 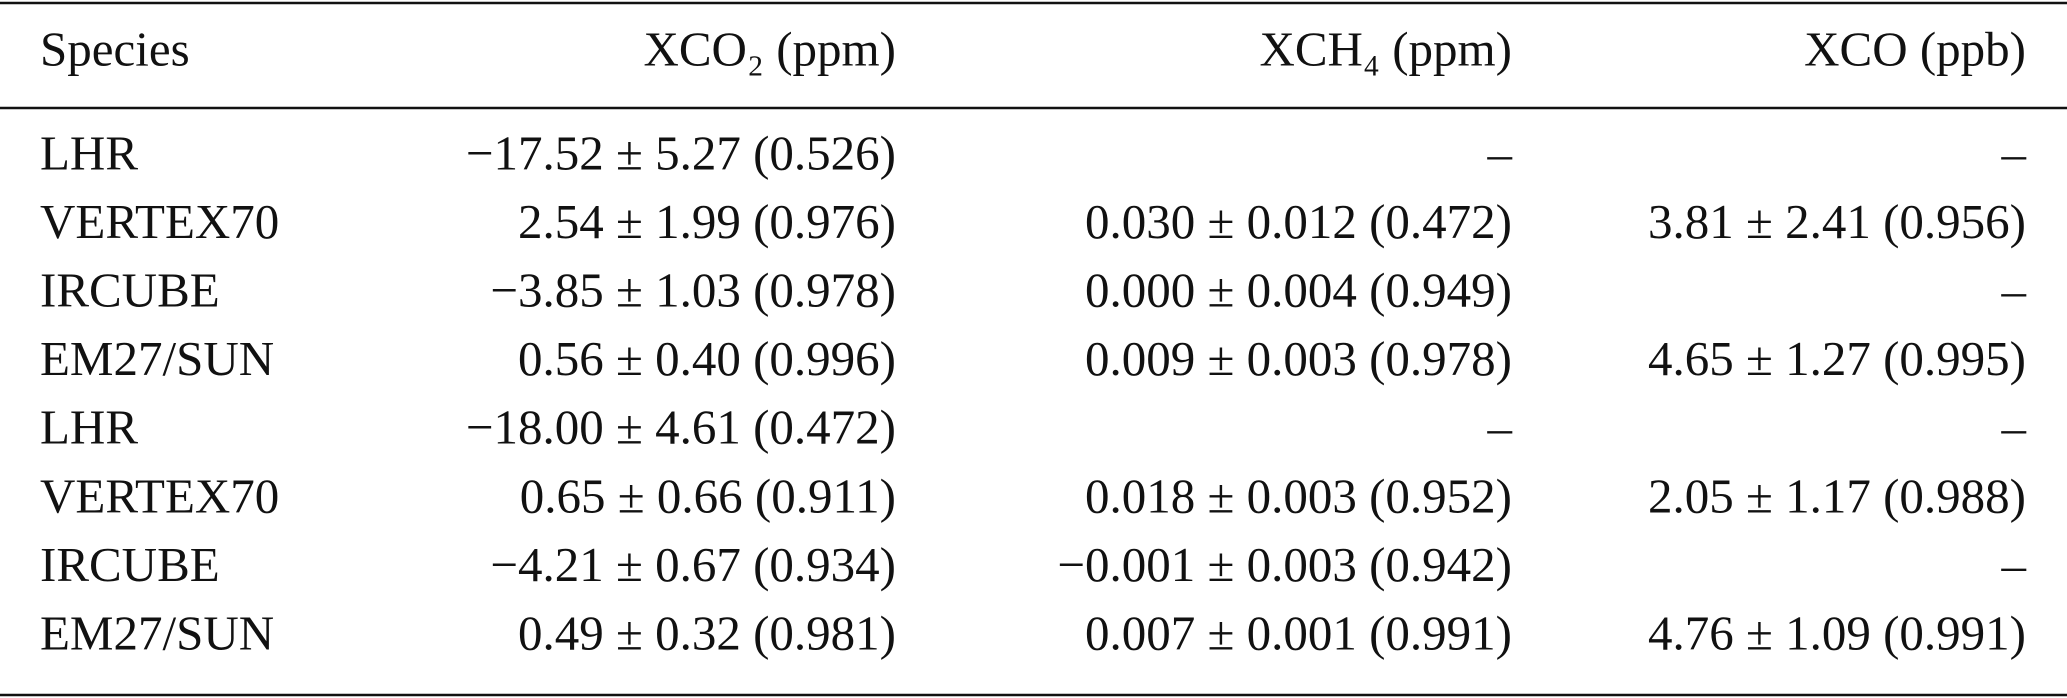 What do you see at coordinates (693, 289) in the screenshot?
I see `cell: −3.85 ± 1.03 (0.978)` at bounding box center [693, 289].